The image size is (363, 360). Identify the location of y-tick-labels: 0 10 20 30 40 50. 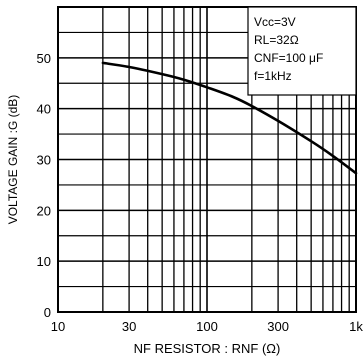
(44, 185).